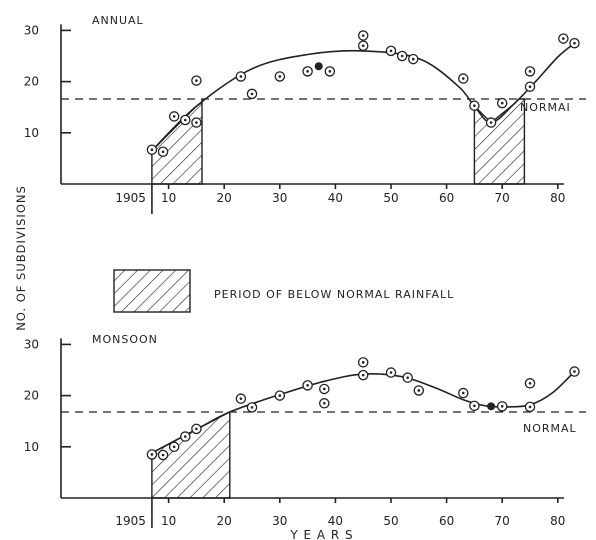 Image resolution: width=596 pixels, height=540 pixels. Describe the element at coordinates (499, 141) in the screenshot. I see `below-normal-region` at that location.